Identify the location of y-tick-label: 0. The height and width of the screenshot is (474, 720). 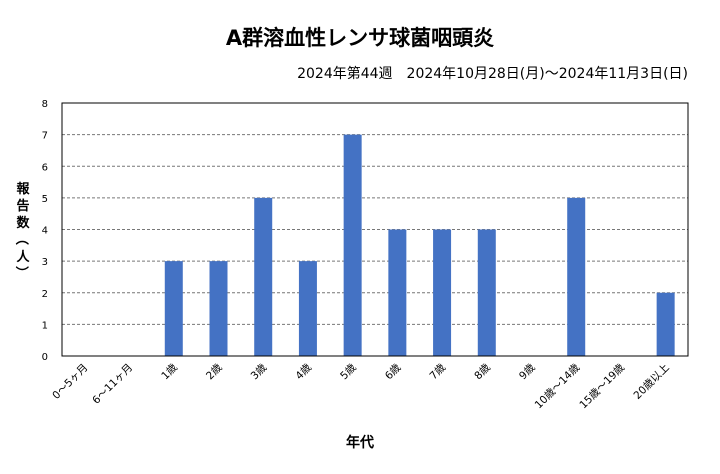
(45, 357).